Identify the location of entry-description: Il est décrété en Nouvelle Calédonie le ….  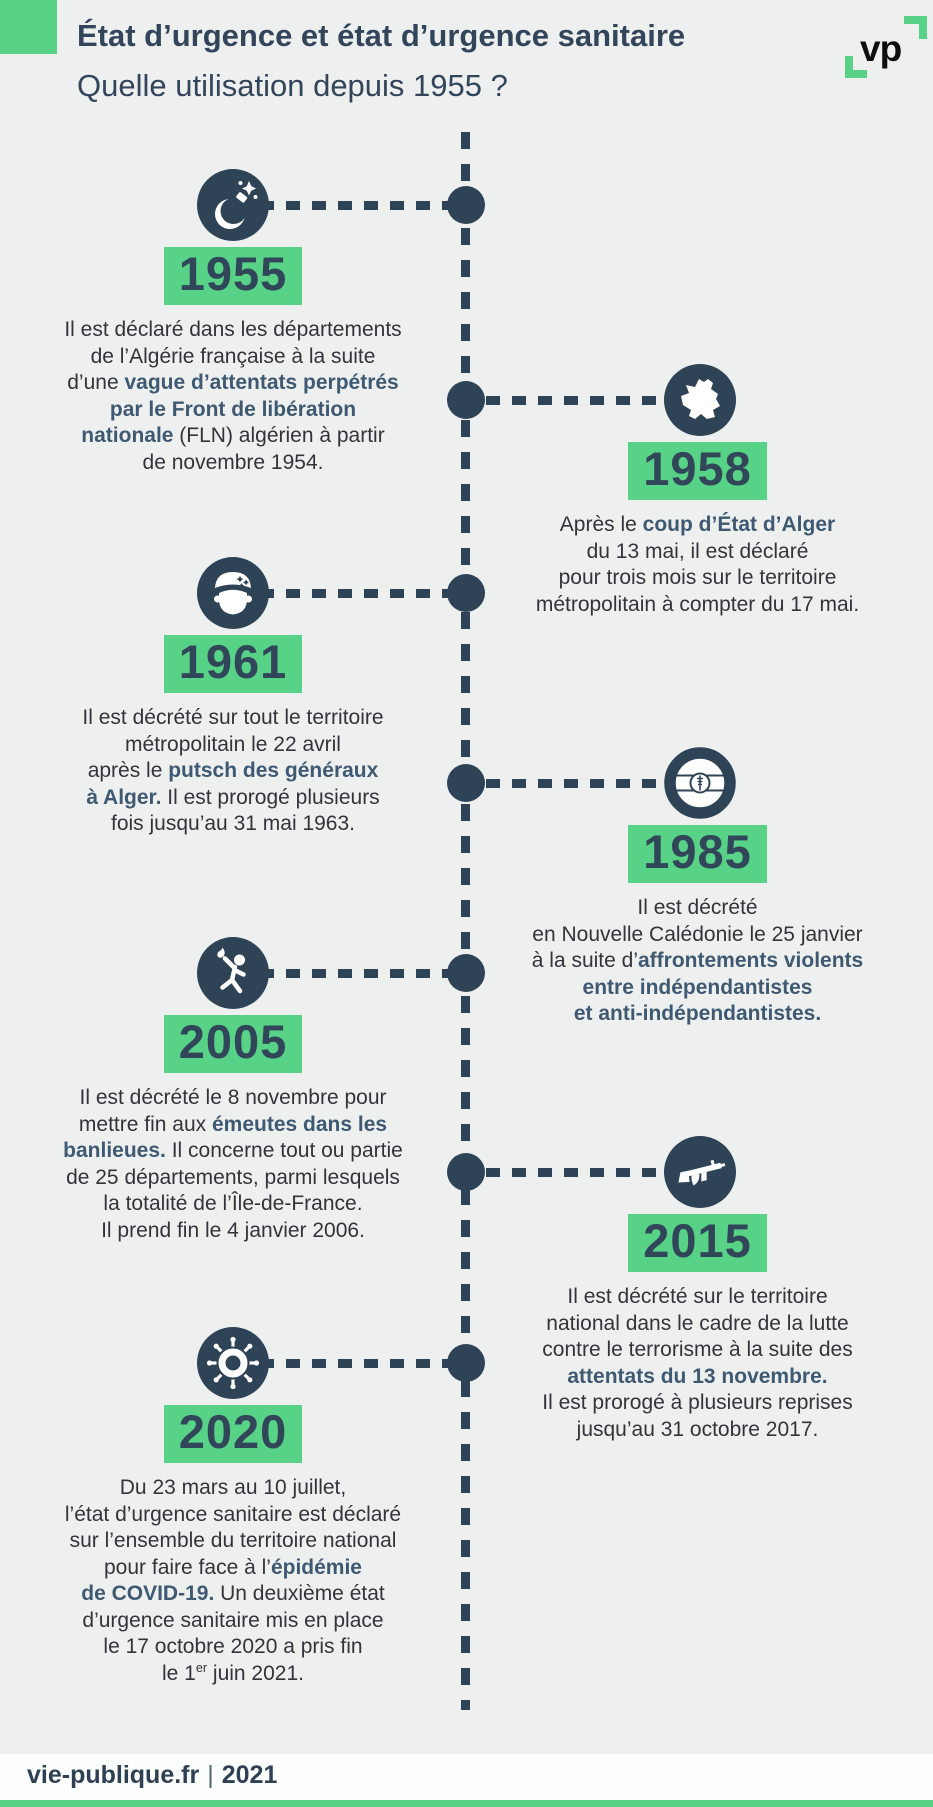
(697, 960).